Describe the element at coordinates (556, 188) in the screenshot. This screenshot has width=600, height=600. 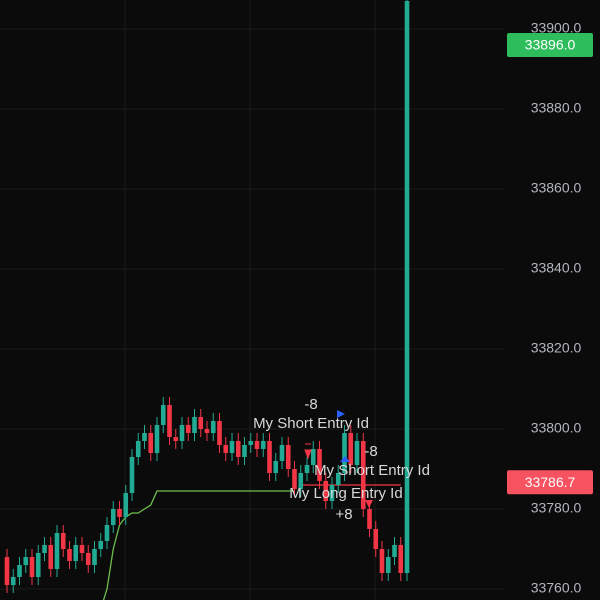
I see `y-tick-label: 33860.0` at that location.